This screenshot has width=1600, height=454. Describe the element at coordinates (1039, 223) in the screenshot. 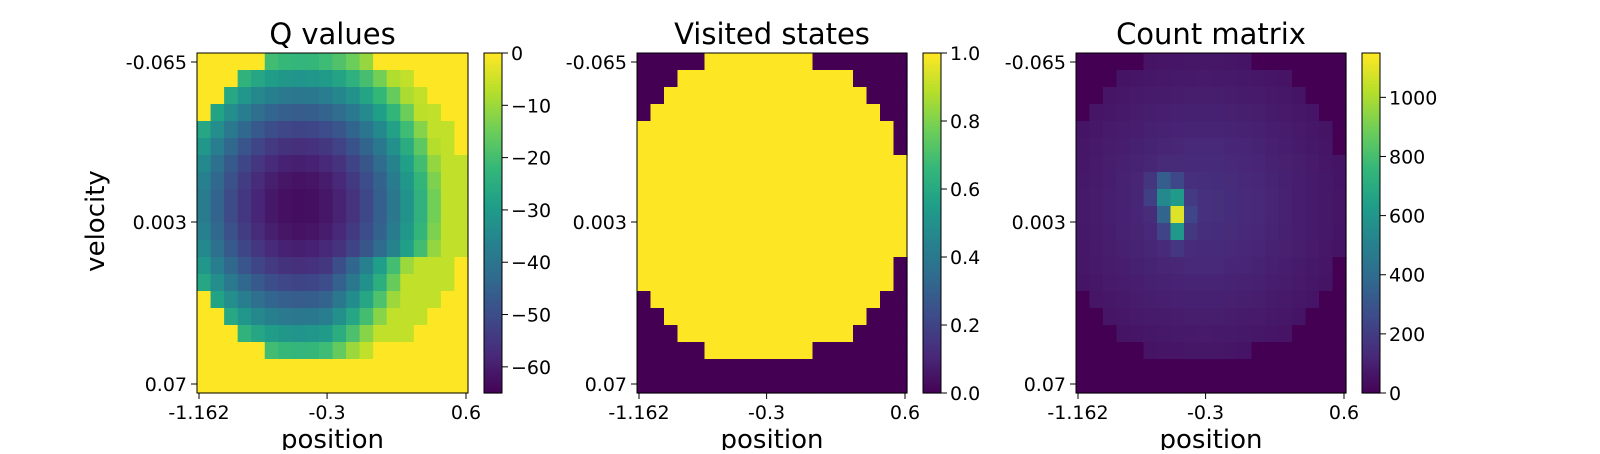

I see `y-tick-label: 0.003` at that location.